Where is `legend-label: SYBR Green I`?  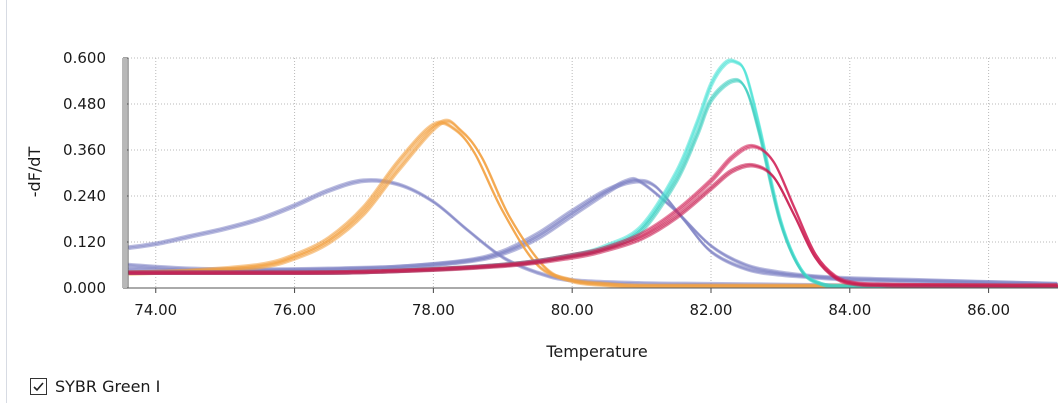
legend-label: SYBR Green I is located at coordinates (108, 386).